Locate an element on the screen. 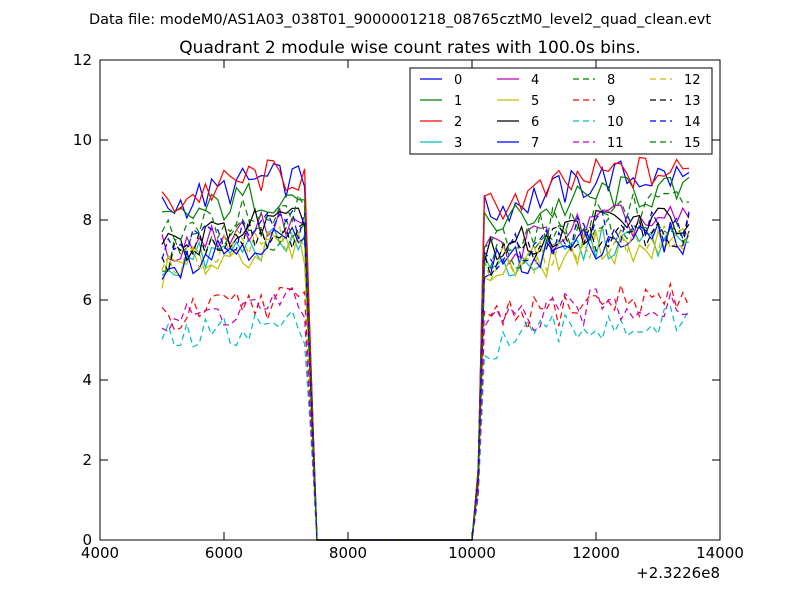 Image resolution: width=800 pixels, height=600 pixels. x-tick-label: 10000 is located at coordinates (472, 553).